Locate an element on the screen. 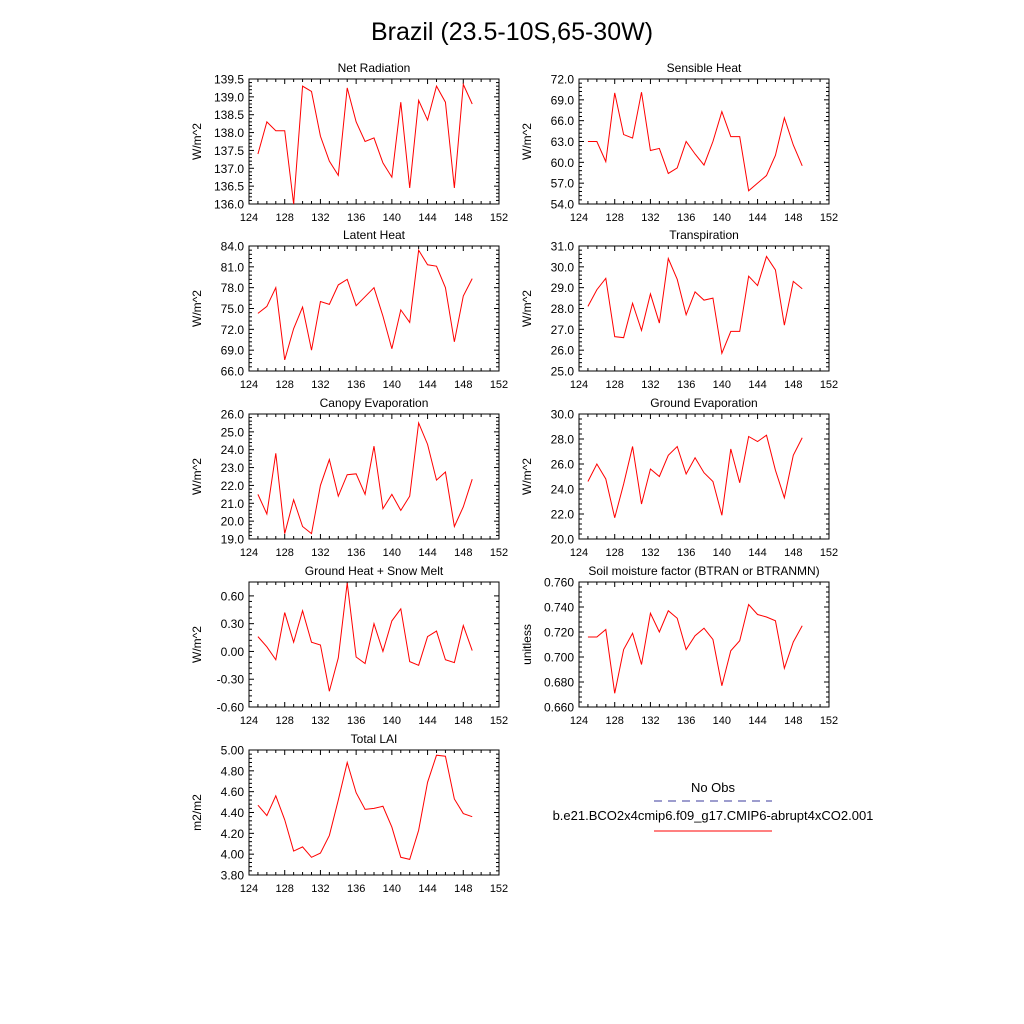  panel-net-radiation-xtick-label: 140 is located at coordinates (392, 218).